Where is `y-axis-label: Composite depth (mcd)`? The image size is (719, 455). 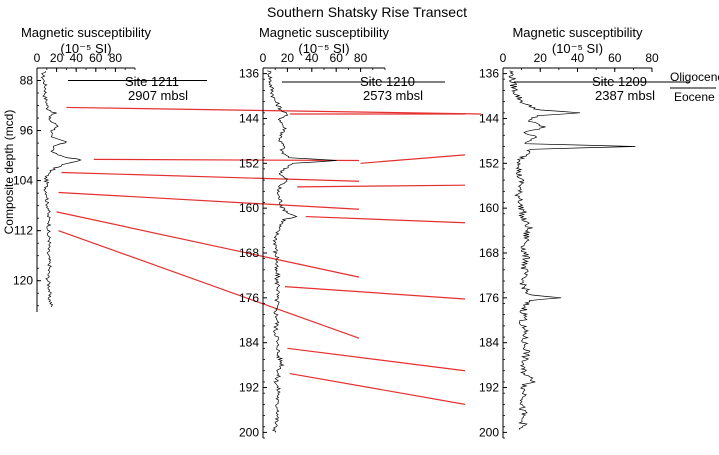
y-axis-label: Composite depth (mcd) is located at coordinates (9, 172).